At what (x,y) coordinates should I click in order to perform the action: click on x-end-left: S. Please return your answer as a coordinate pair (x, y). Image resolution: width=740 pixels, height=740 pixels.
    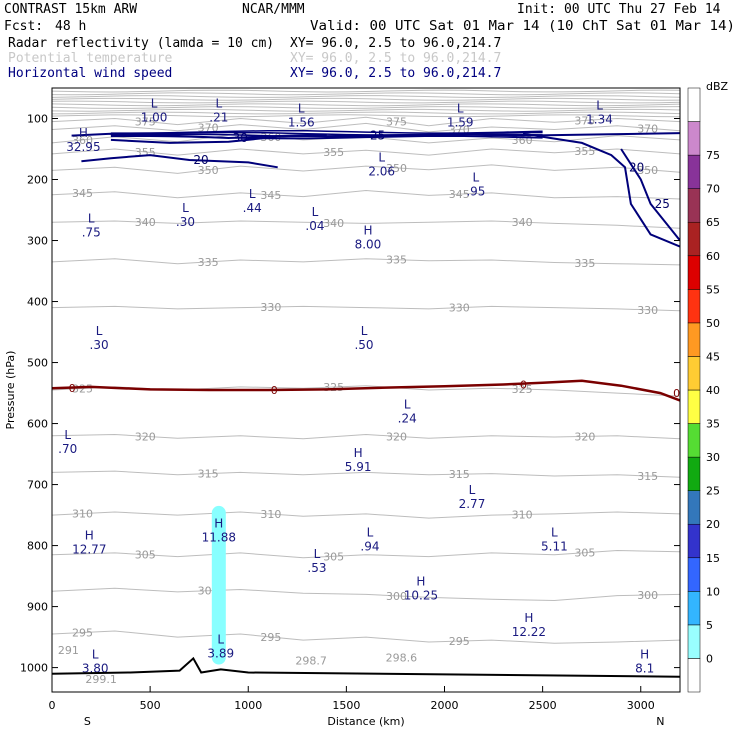
    Looking at the image, I should click on (87, 721).